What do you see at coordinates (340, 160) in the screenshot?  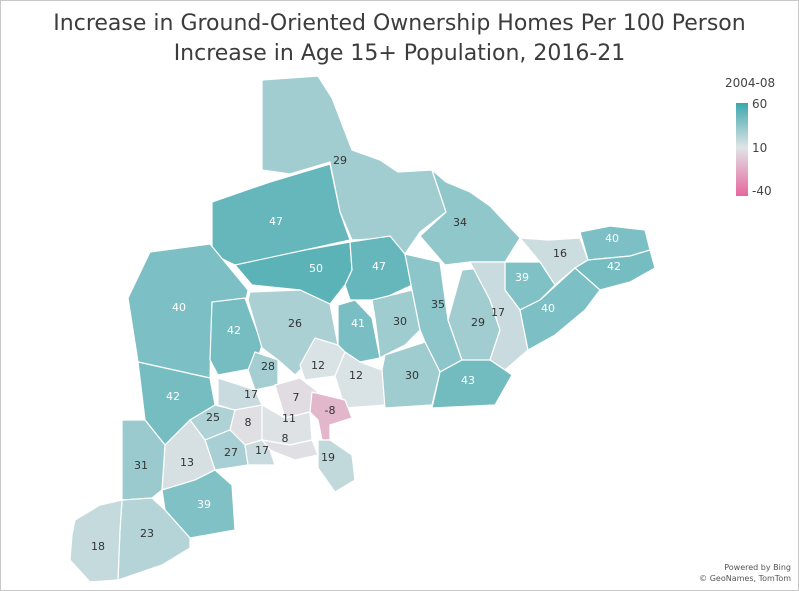 I see `region-label-r29: 29` at bounding box center [340, 160].